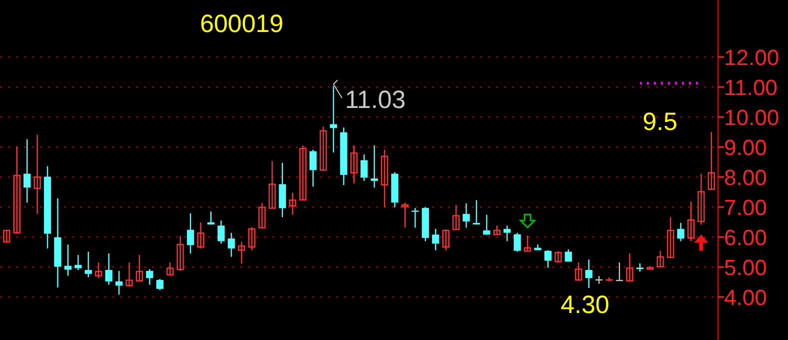  What do you see at coordinates (745, 177) in the screenshot?
I see `y-tick-label: 8.00` at bounding box center [745, 177].